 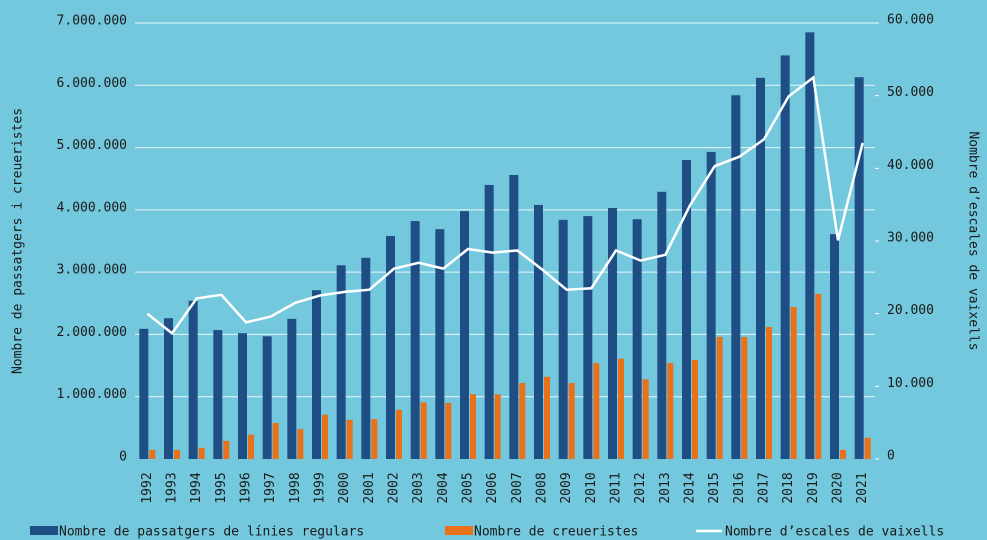 I want to click on y2-tick-label: 0, so click(x=891, y=456).